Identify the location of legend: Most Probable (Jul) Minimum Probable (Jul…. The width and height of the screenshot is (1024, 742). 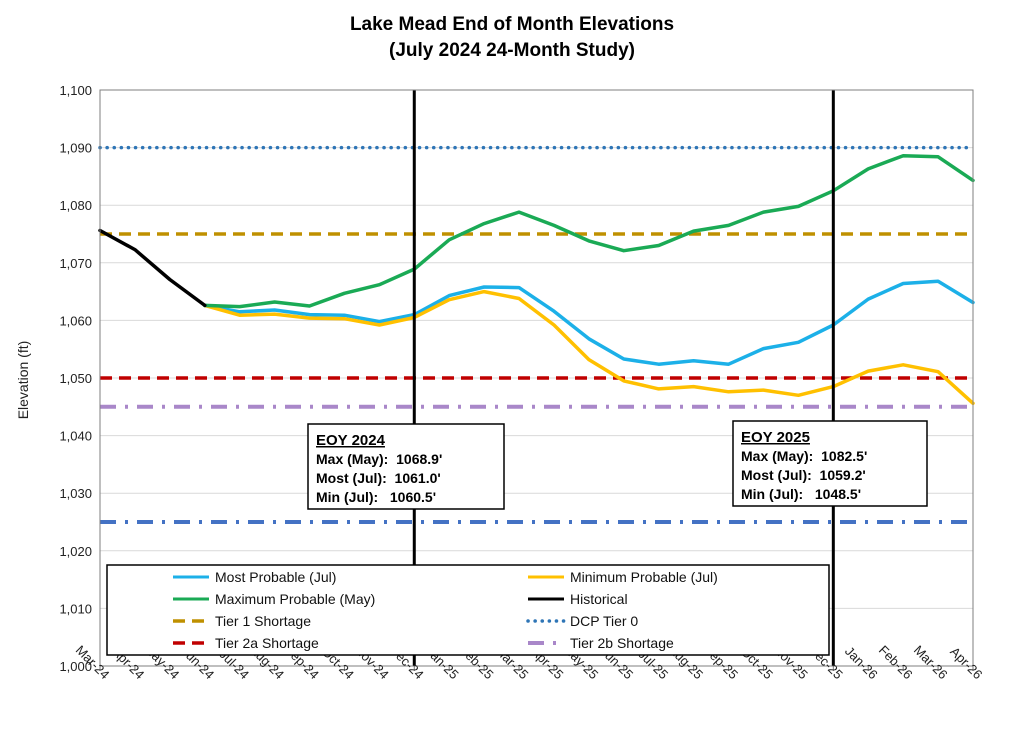
(468, 610).